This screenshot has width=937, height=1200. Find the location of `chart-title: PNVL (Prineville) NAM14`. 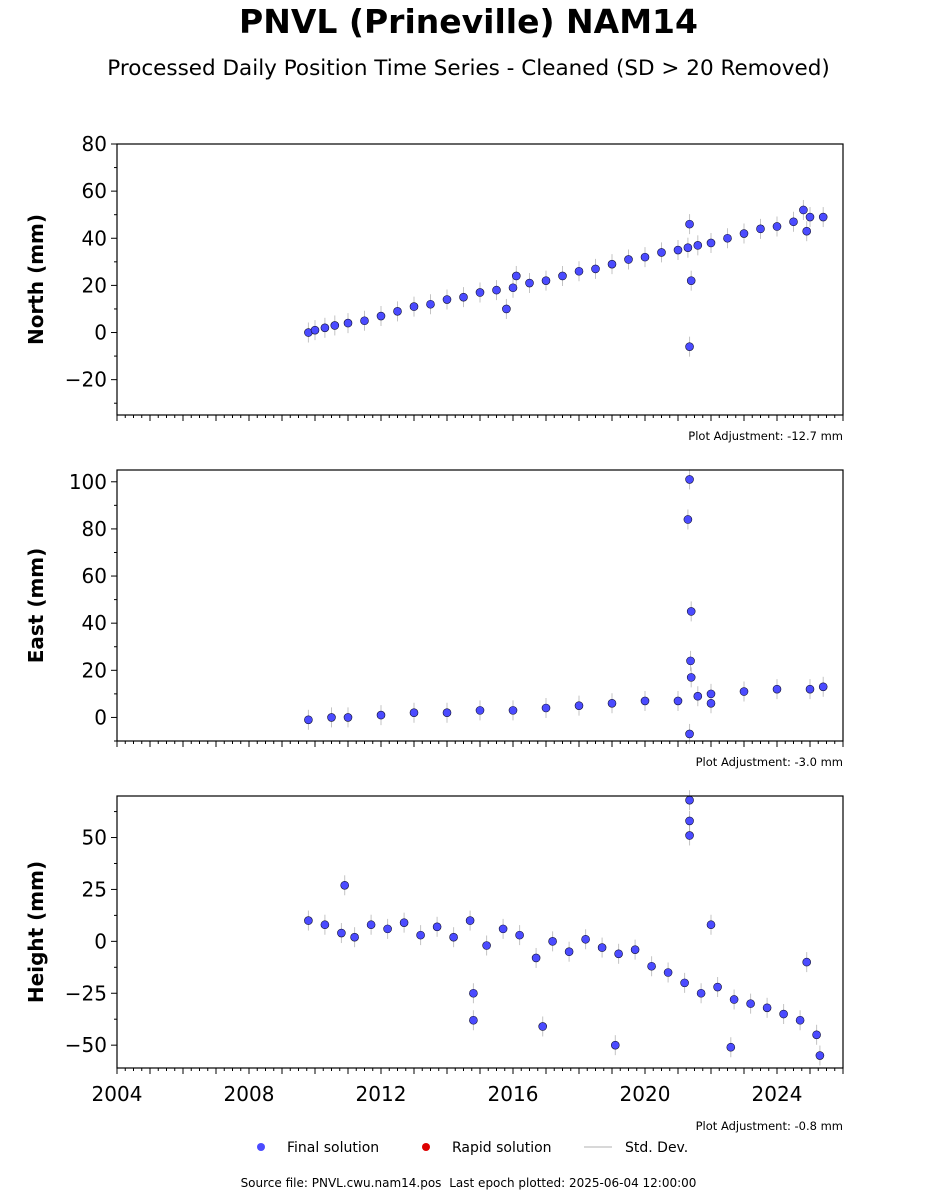

chart-title: PNVL (Prineville) NAM14 is located at coordinates (468, 21).